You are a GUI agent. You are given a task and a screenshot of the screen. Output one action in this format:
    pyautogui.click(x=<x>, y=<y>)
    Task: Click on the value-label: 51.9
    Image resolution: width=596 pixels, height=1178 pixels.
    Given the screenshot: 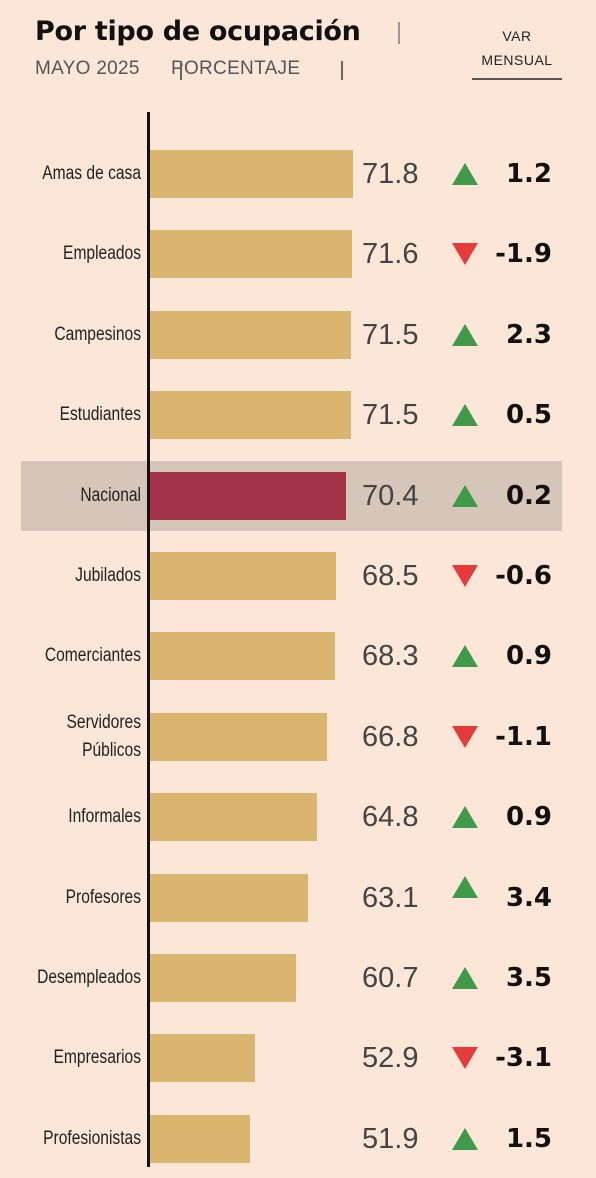 What is the action you would take?
    pyautogui.click(x=390, y=1138)
    